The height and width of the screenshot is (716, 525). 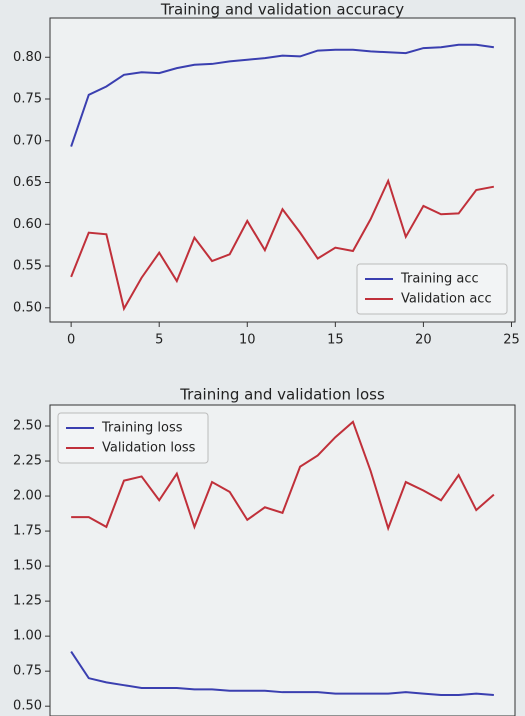 I want to click on y-tick-label: 1.00, so click(x=27, y=636).